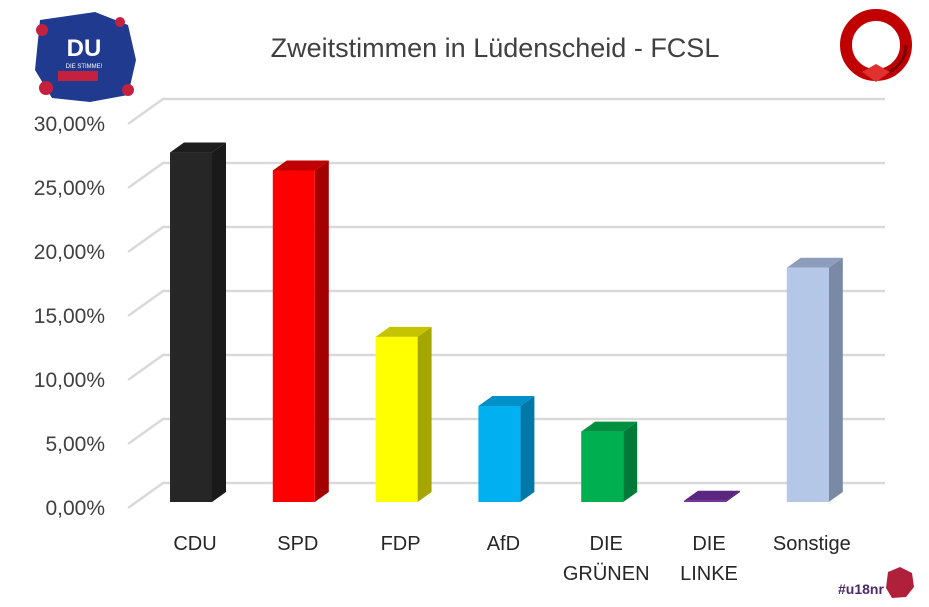 The image size is (929, 607). Describe the element at coordinates (69, 380) in the screenshot. I see `y-tick-label: 10,00%` at that location.